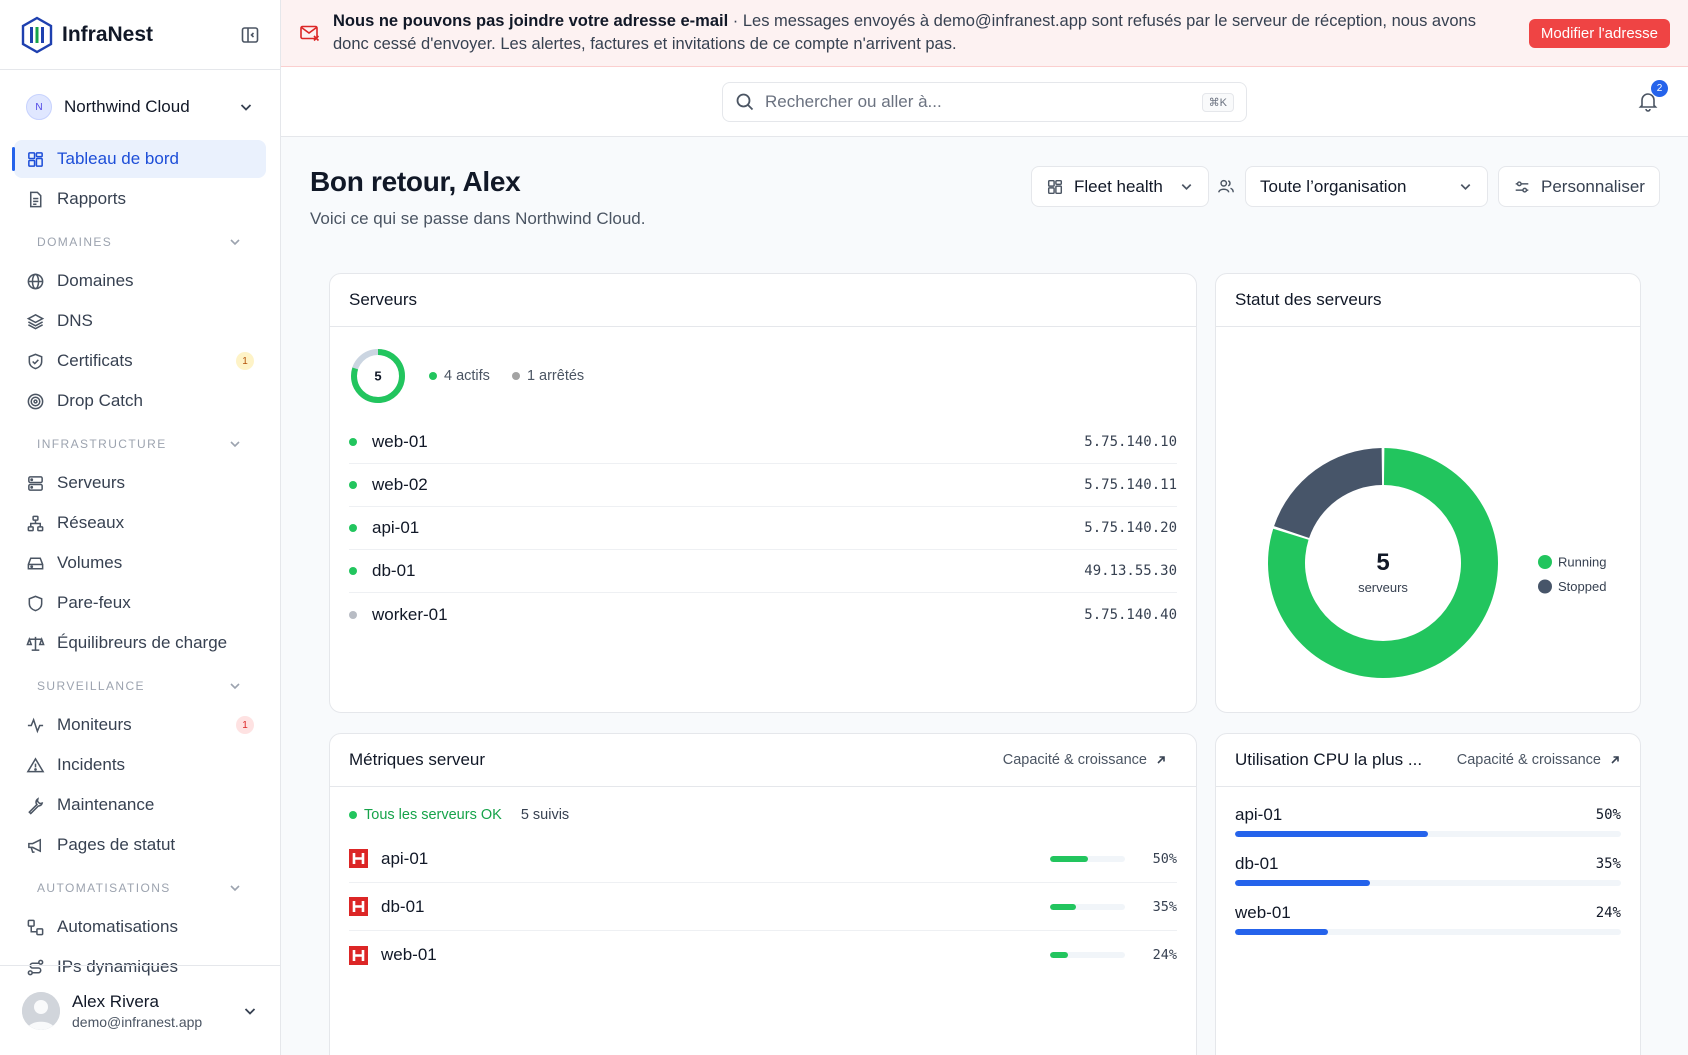  Describe the element at coordinates (745, 102) in the screenshot. I see `search-icon` at that location.